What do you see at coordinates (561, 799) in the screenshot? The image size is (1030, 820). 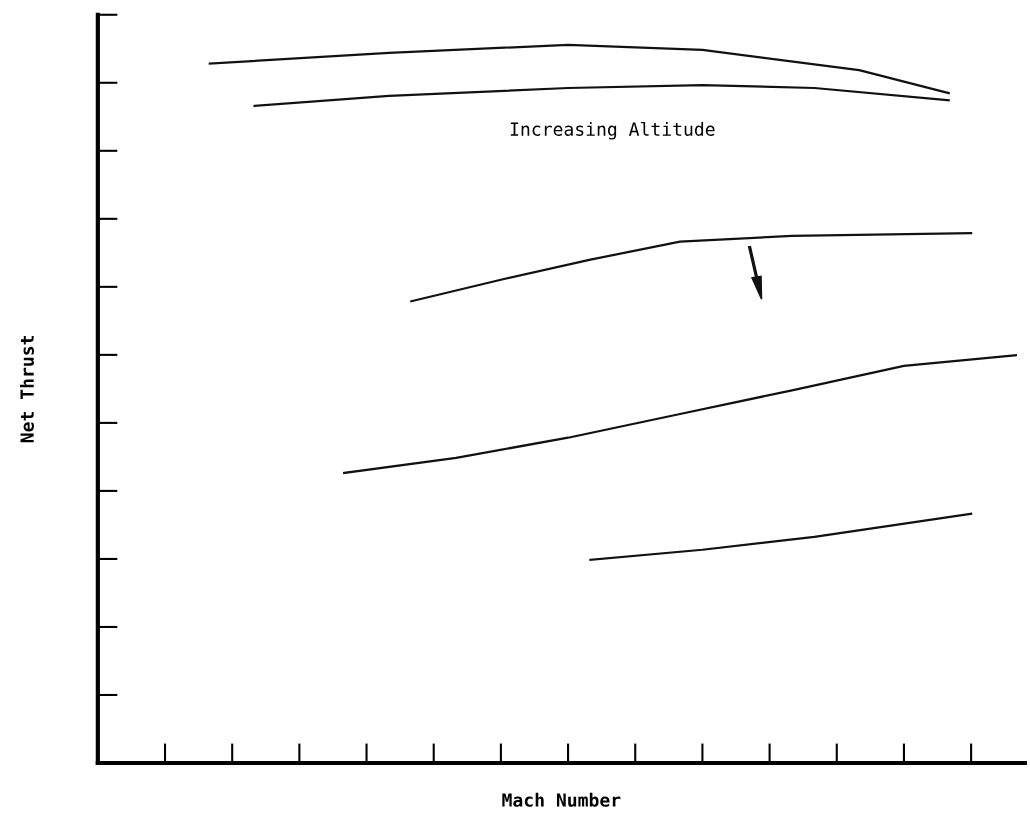 I see `x-axis-title: Mach Number` at bounding box center [561, 799].